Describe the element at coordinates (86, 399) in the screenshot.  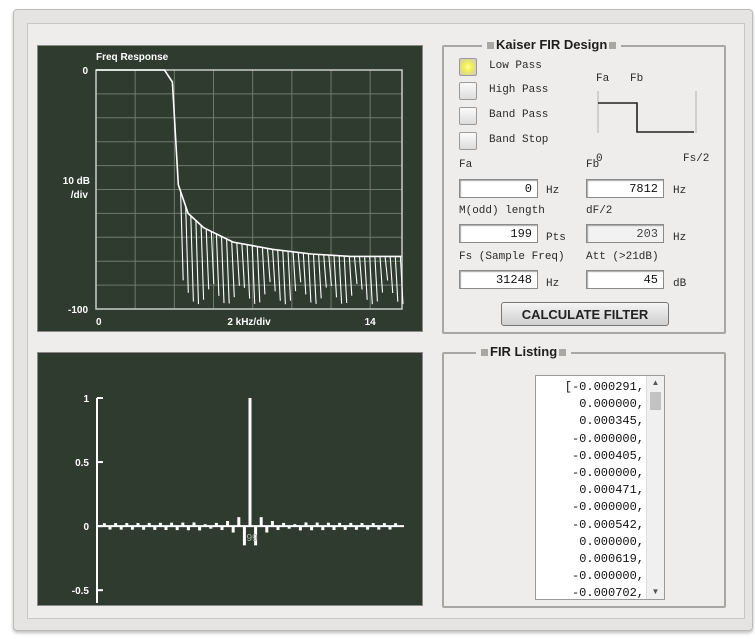
I see `y-tick-label: 1` at that location.